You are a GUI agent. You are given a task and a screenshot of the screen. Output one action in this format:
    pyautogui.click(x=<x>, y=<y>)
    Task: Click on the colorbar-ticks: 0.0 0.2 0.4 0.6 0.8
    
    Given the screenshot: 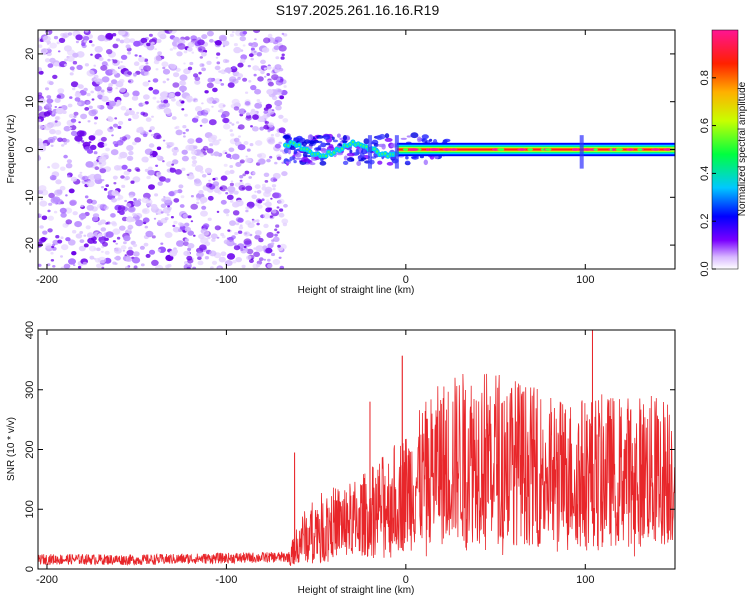 What is the action you would take?
    pyautogui.click(x=707, y=173)
    